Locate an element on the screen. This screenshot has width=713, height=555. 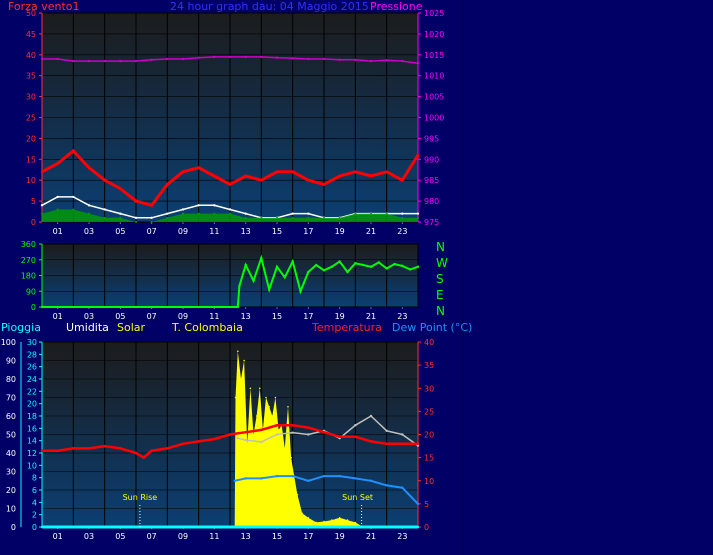
y-tick-label-right: 975 is located at coordinates (431, 222).